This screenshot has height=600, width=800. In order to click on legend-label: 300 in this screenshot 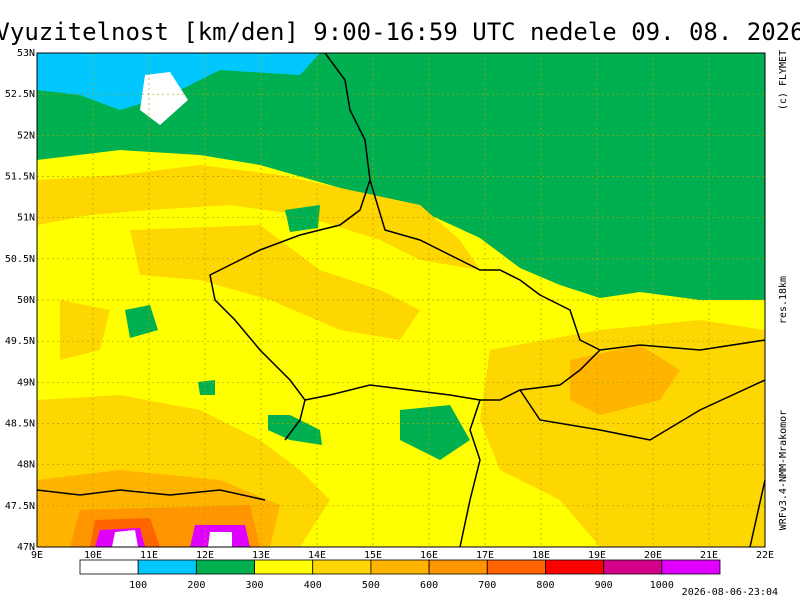, I will do `click(255, 585)`.